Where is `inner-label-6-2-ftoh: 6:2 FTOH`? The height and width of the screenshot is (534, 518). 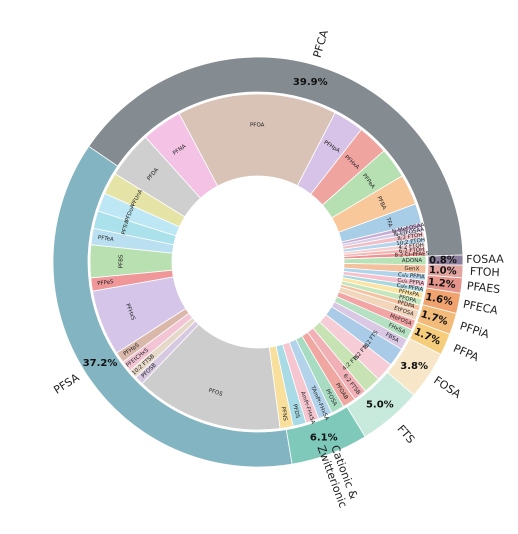 inner-label-6-2-ftoh: 6:2 FTOH is located at coordinates (412, 251).